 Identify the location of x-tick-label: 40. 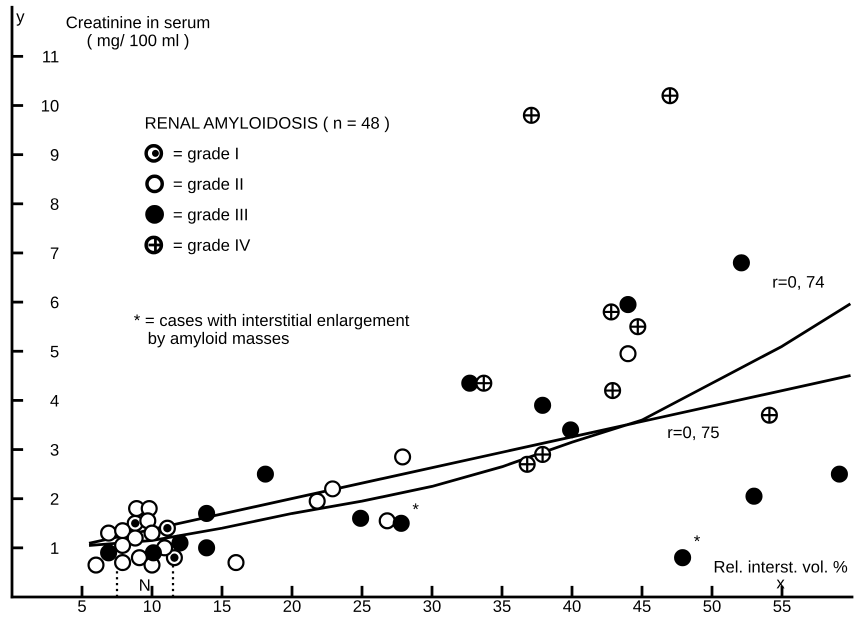
(572, 606).